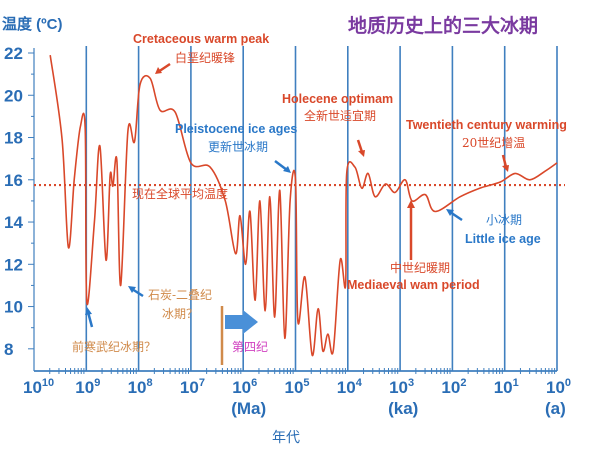 The width and height of the screenshot is (600, 449). I want to click on y-tick-label: 14, so click(13, 222).